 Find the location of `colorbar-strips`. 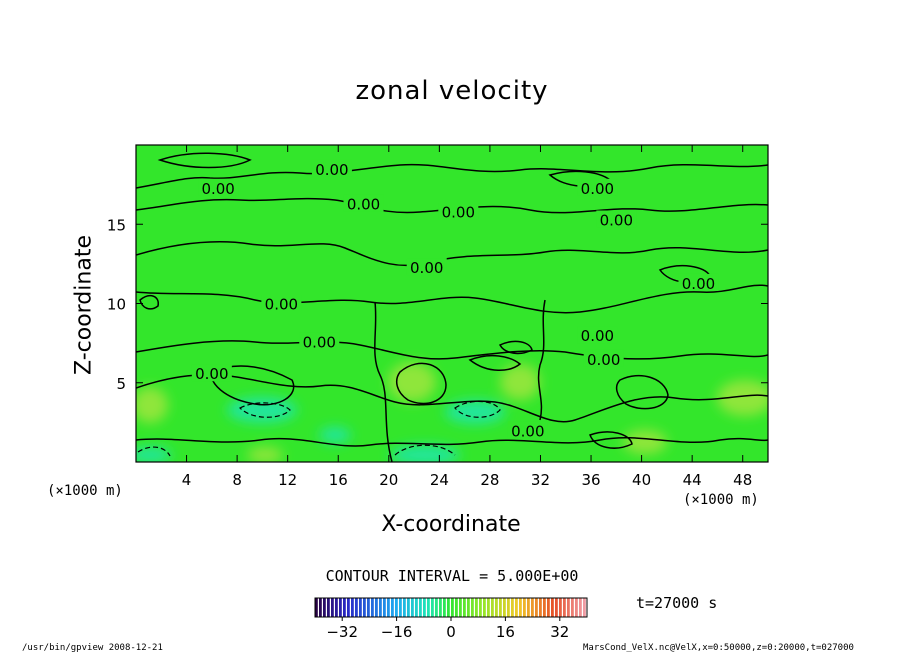

colorbar-strips is located at coordinates (450, 607).